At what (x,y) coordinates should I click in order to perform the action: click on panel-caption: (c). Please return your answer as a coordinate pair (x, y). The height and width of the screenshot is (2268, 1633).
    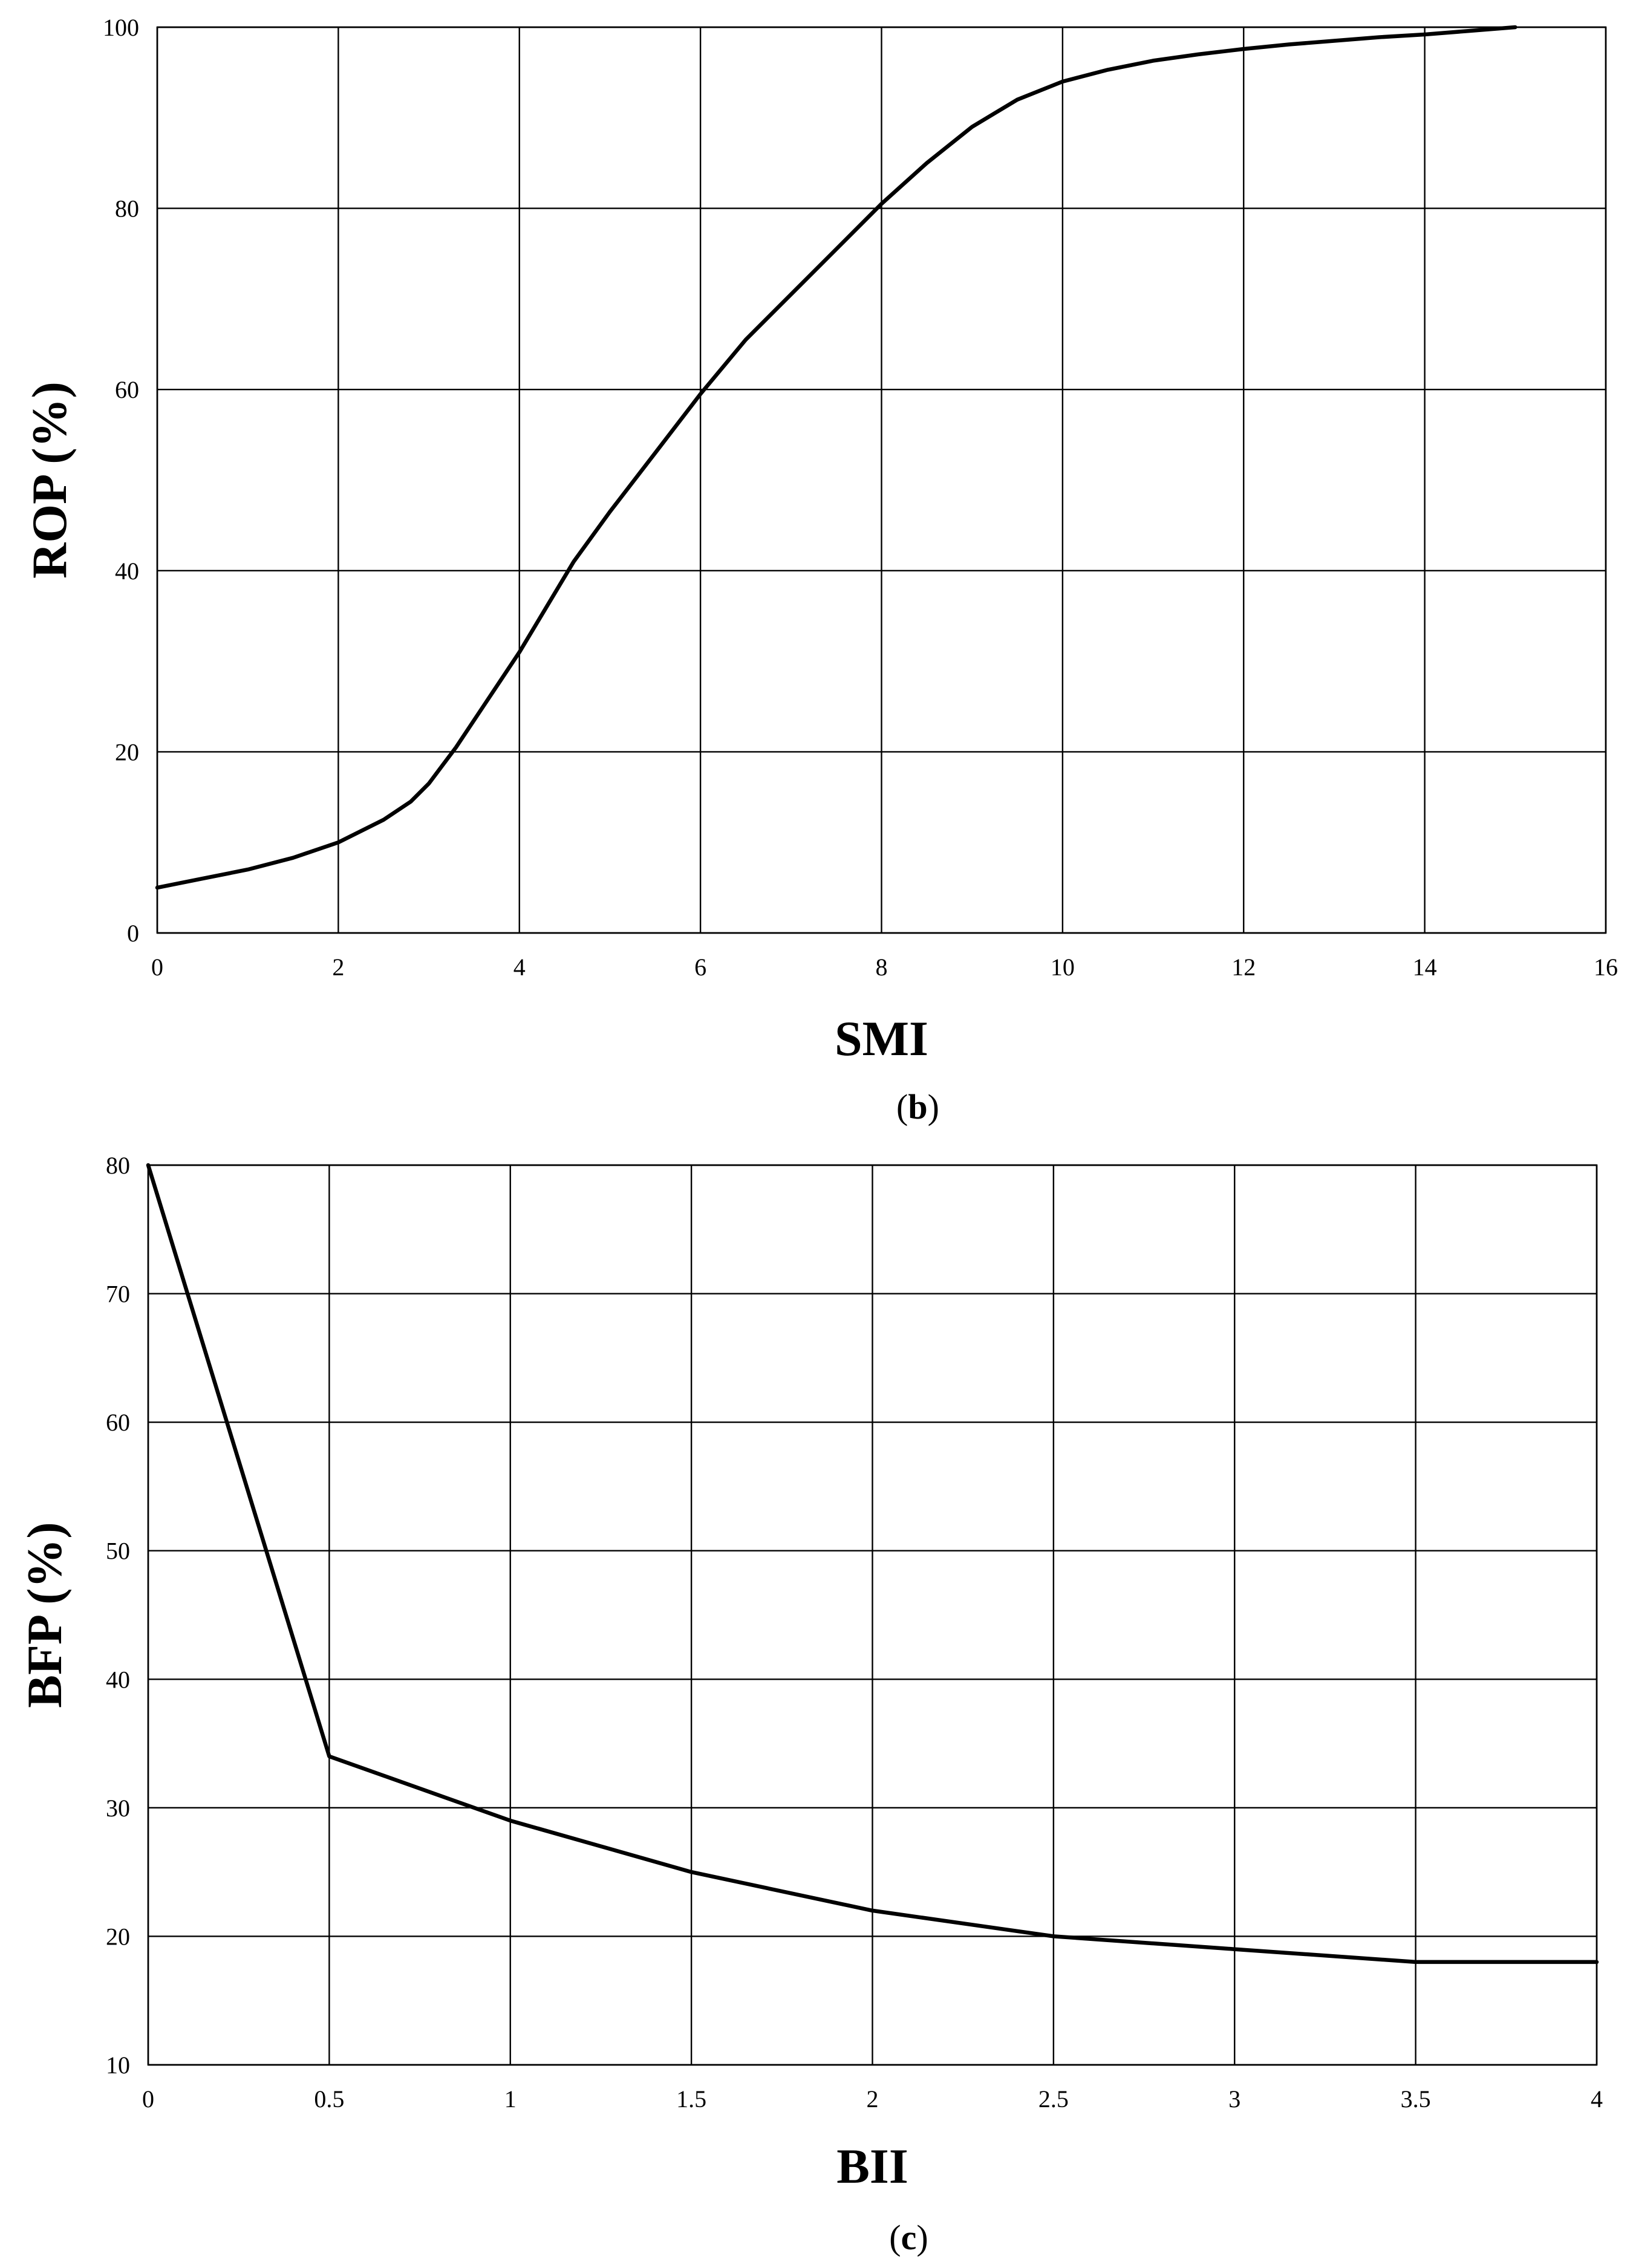
    Looking at the image, I should click on (909, 2237).